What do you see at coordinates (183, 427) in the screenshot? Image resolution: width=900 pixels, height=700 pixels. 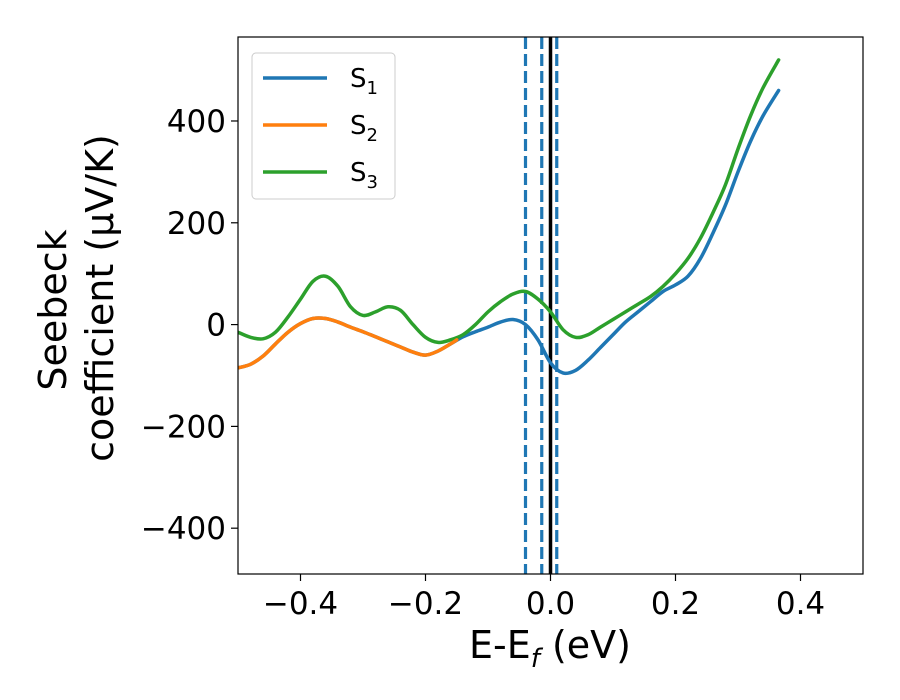 I see `y-tick-label: −200` at bounding box center [183, 427].